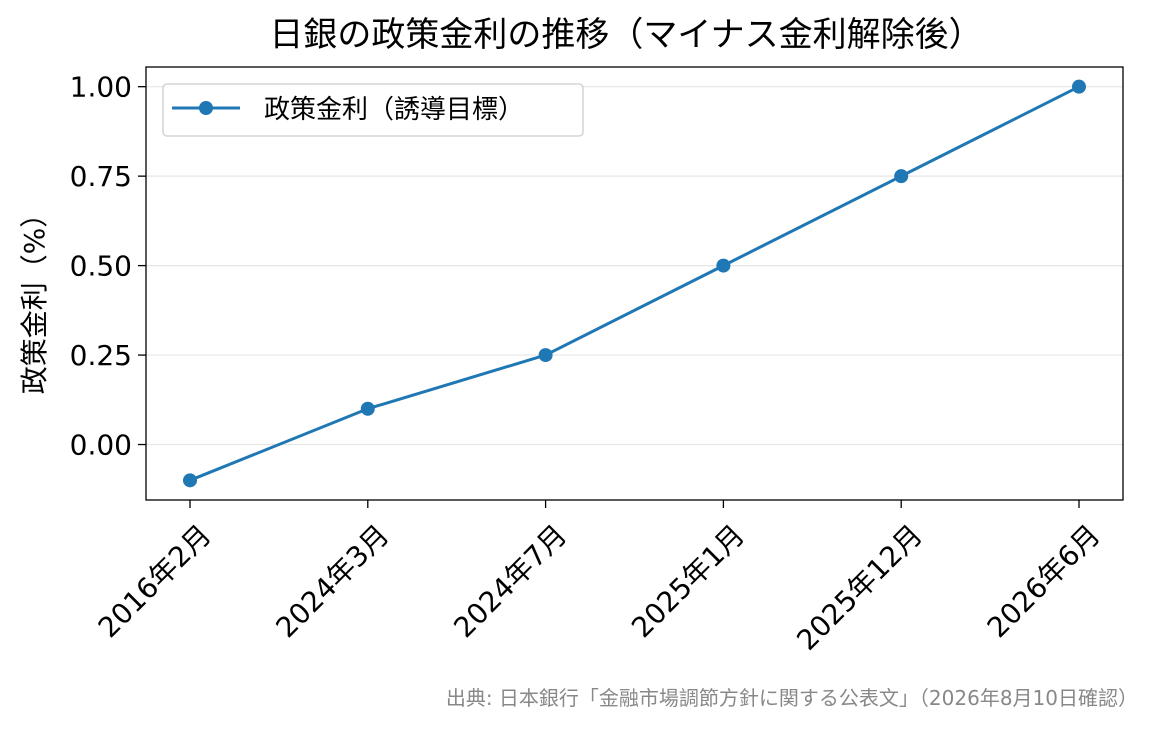 The image size is (1165, 729). What do you see at coordinates (394, 110) in the screenshot?
I see `legend-series-label: 政策金利（誘導目標）` at bounding box center [394, 110].